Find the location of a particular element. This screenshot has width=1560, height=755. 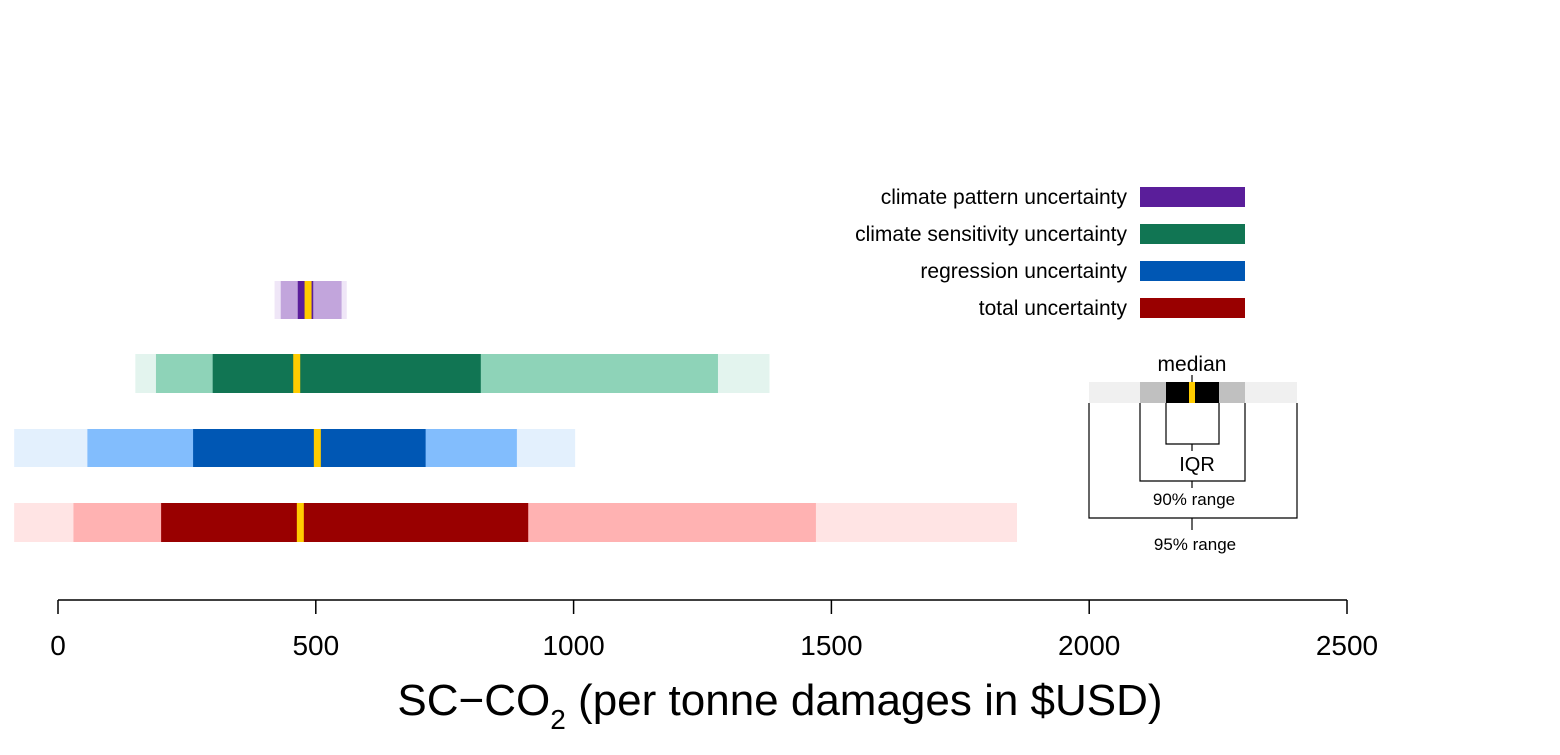

x-axis: 0 500 1000 1500 2000 2500 is located at coordinates (714, 630).